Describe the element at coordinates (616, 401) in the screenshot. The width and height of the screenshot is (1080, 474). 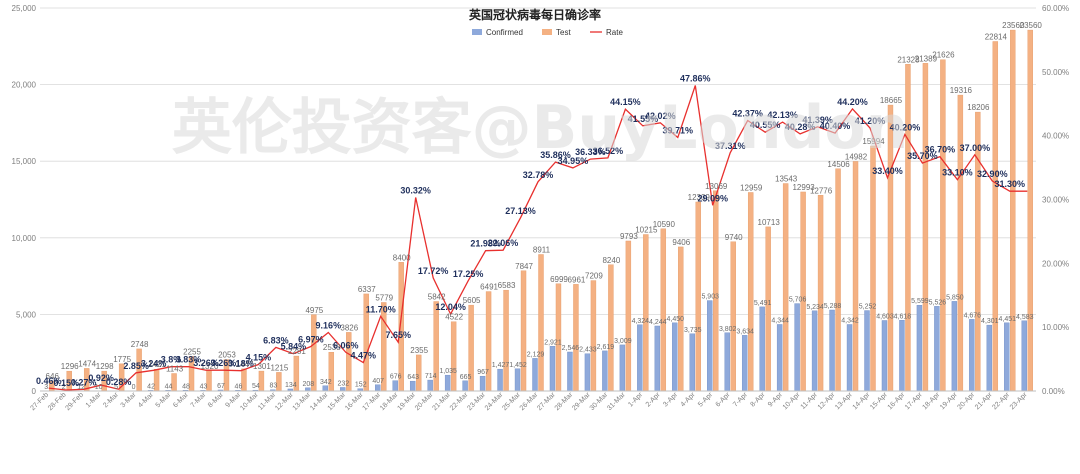
I see `x-tick-label: 31-Mar` at that location.